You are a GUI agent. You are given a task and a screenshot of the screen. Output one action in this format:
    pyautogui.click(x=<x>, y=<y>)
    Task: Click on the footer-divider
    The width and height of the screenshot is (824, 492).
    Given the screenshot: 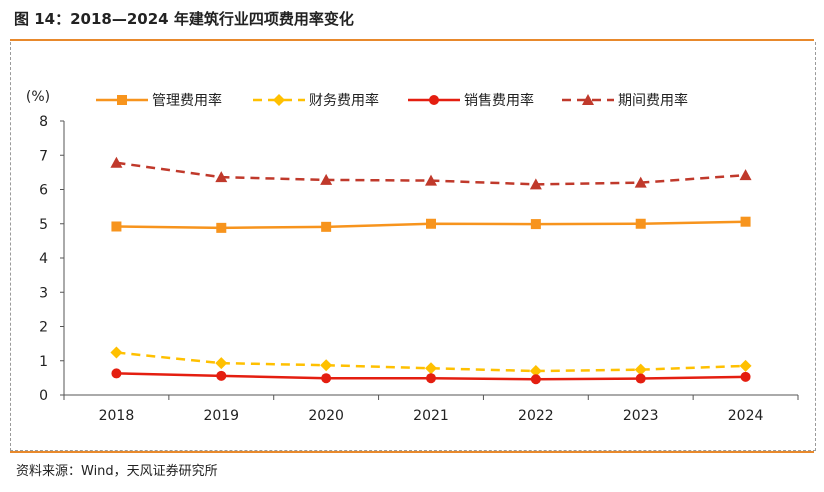 What is the action you would take?
    pyautogui.click(x=412, y=452)
    